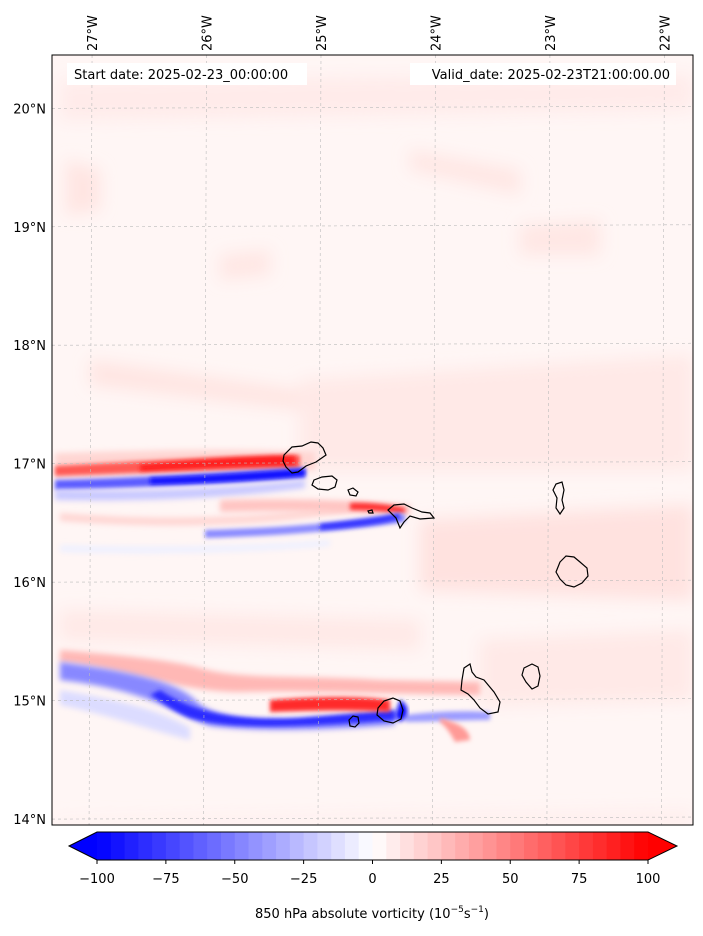 The width and height of the screenshot is (703, 936). Describe the element at coordinates (303, 879) in the screenshot. I see `colorbar-tick-label: −25` at that location.